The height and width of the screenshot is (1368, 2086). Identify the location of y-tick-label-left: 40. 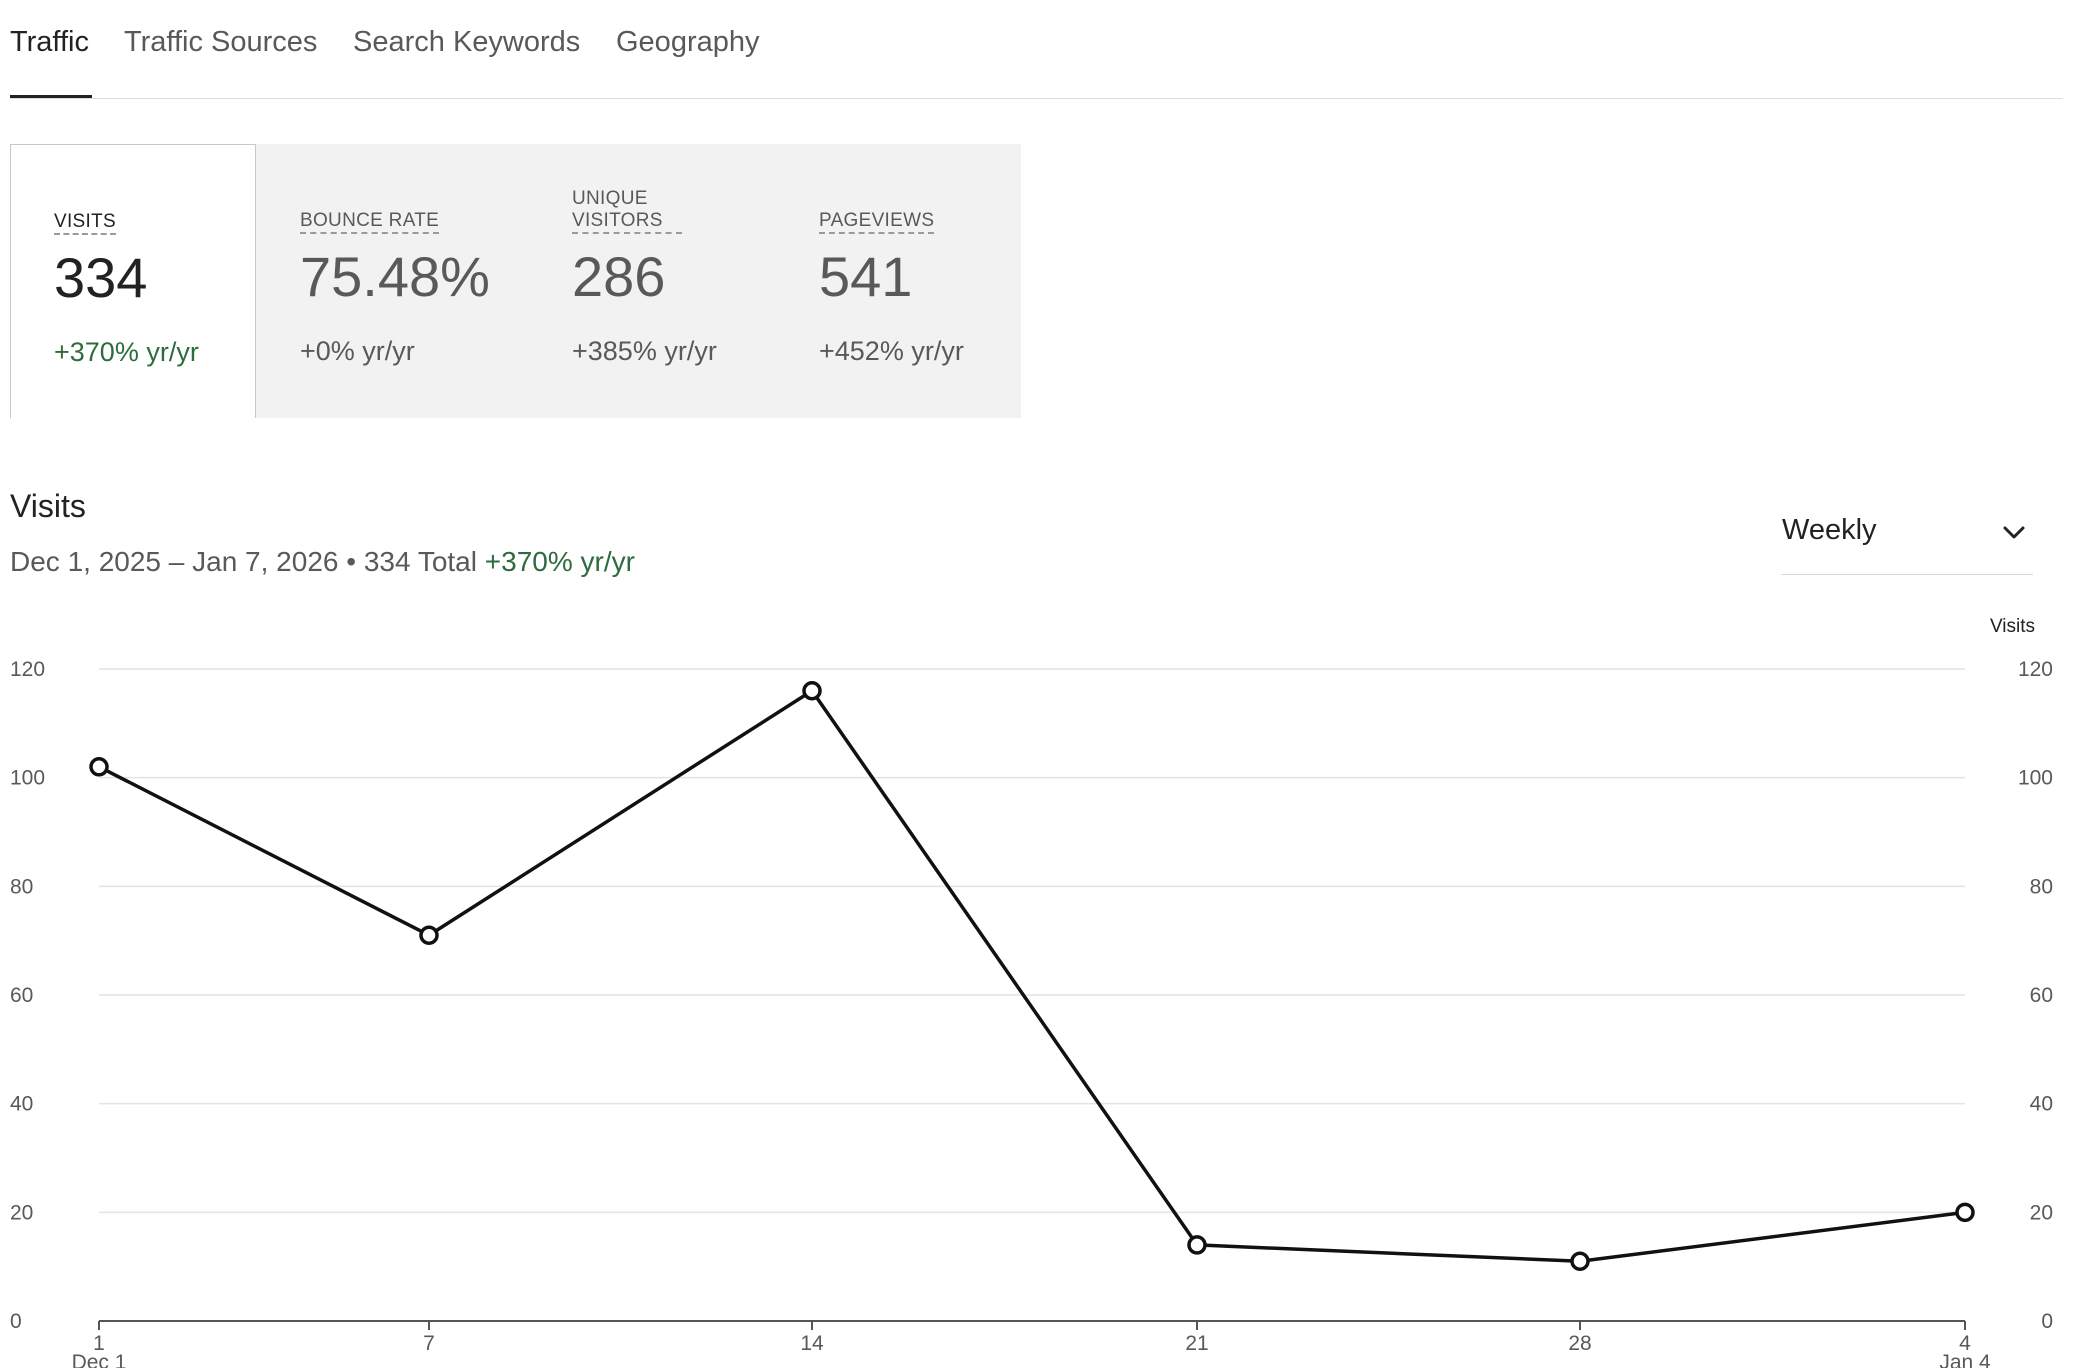
(21, 1104).